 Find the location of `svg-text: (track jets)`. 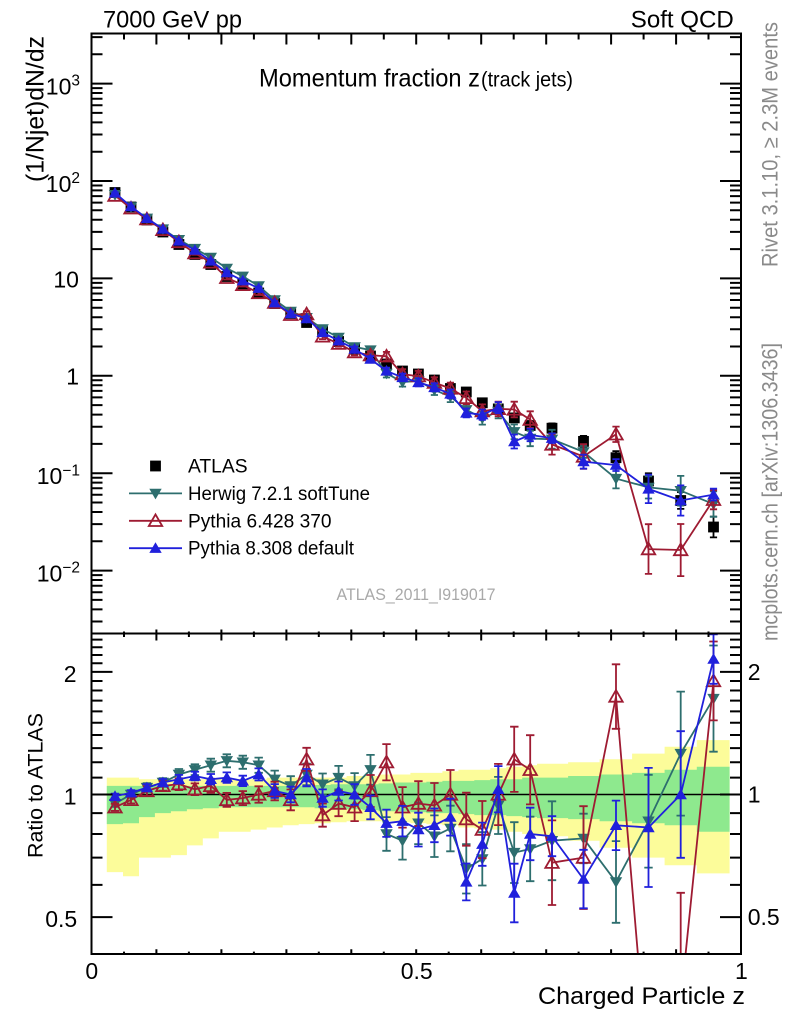

svg-text: (track jets) is located at coordinates (527, 80).